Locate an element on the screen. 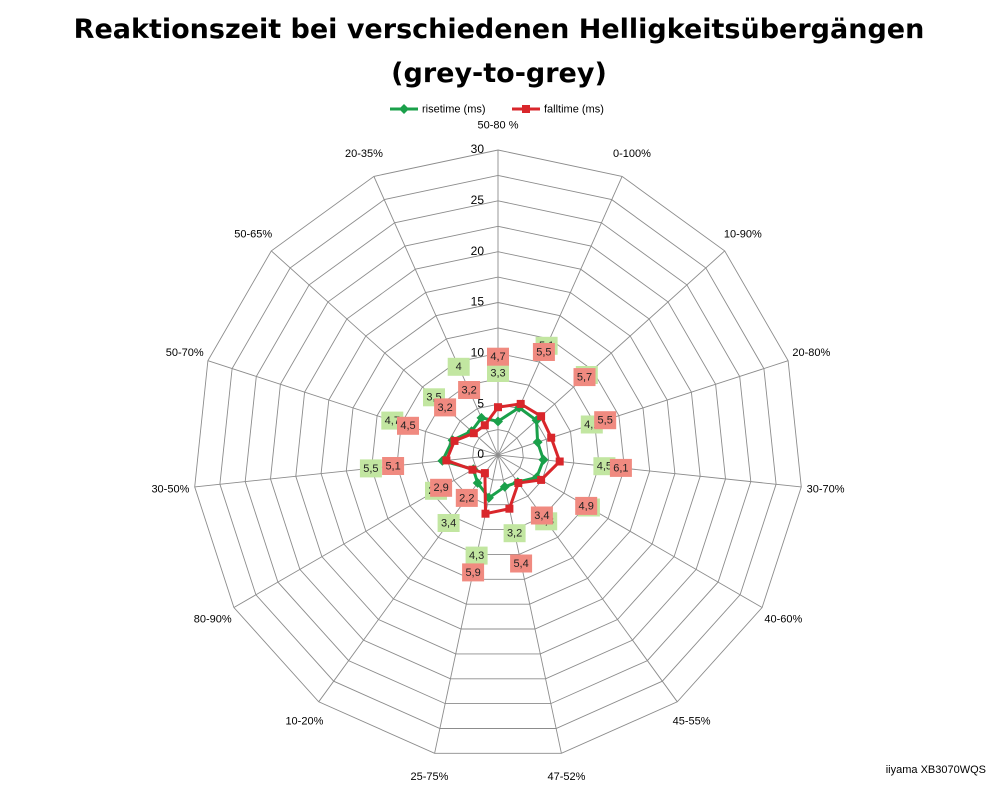 This screenshot has height=786, width=998. data-label: 6,1 is located at coordinates (620, 467).